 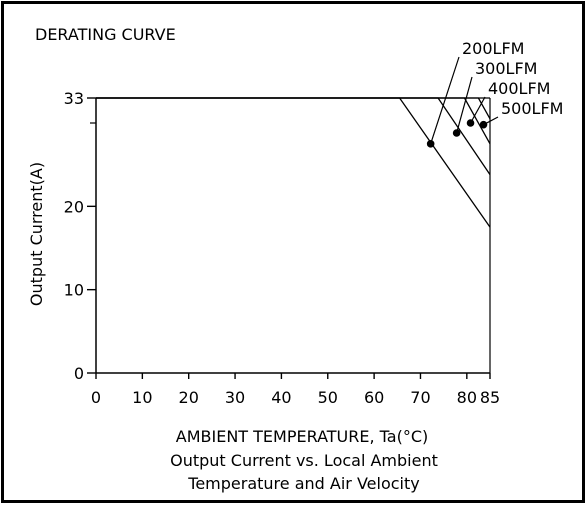 What do you see at coordinates (491, 121) in the screenshot?
I see `series-leader-500LFM` at bounding box center [491, 121].